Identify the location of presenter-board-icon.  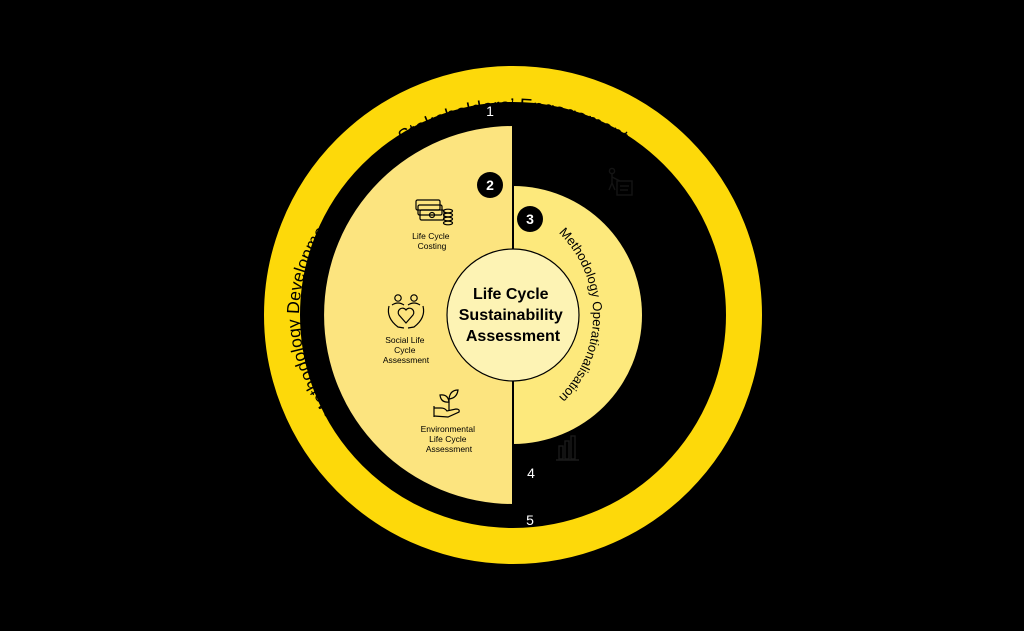
(620, 181).